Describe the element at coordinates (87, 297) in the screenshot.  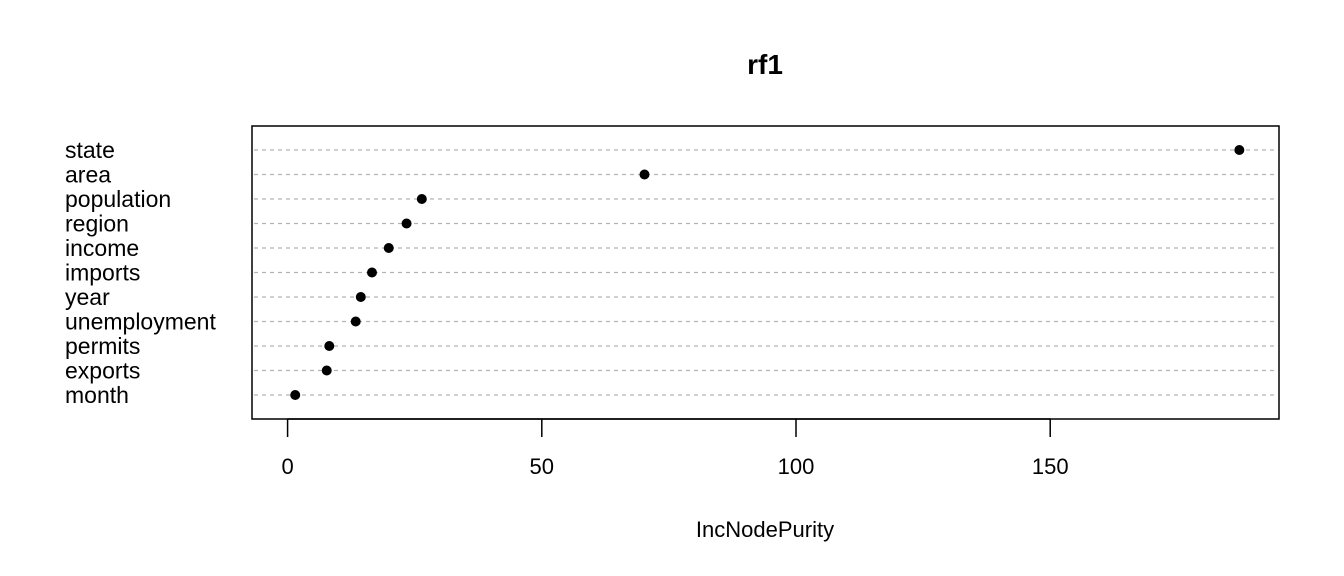
I see `category-label: year` at that location.